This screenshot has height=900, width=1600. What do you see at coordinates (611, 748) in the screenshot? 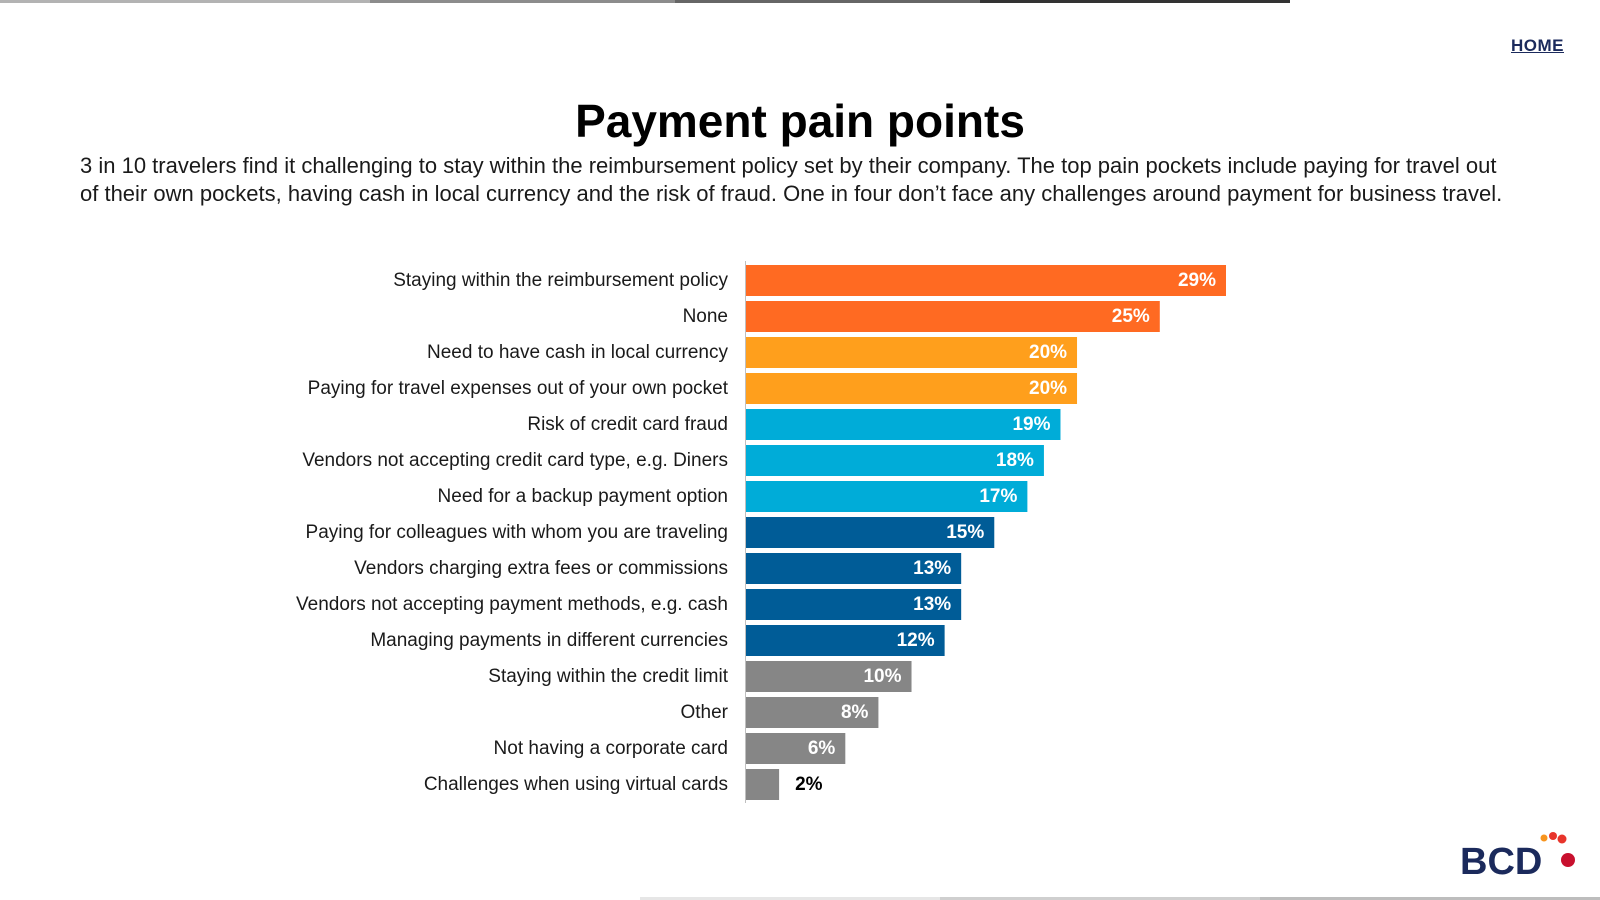
I see `category-label: Not having a corporate card` at bounding box center [611, 748].